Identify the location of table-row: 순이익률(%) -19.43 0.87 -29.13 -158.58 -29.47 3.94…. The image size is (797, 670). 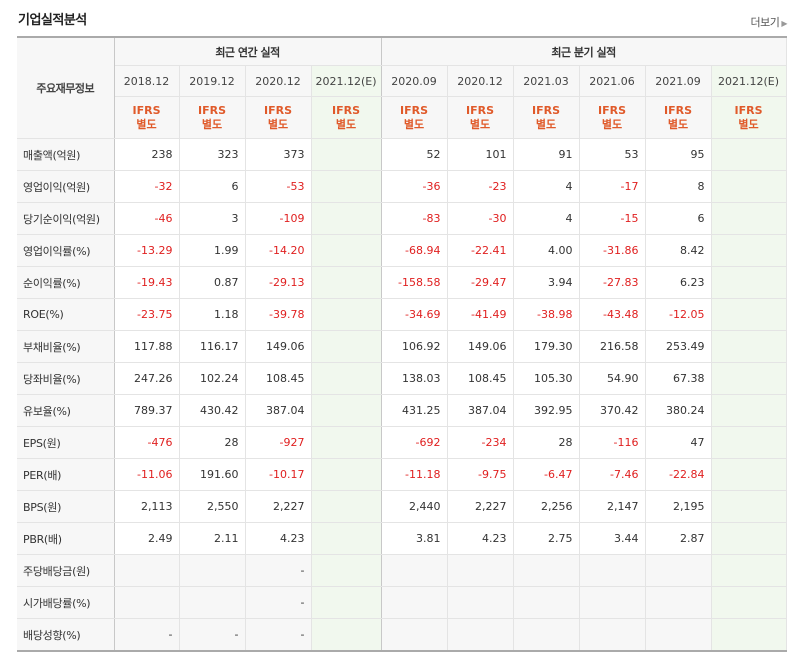
(402, 282).